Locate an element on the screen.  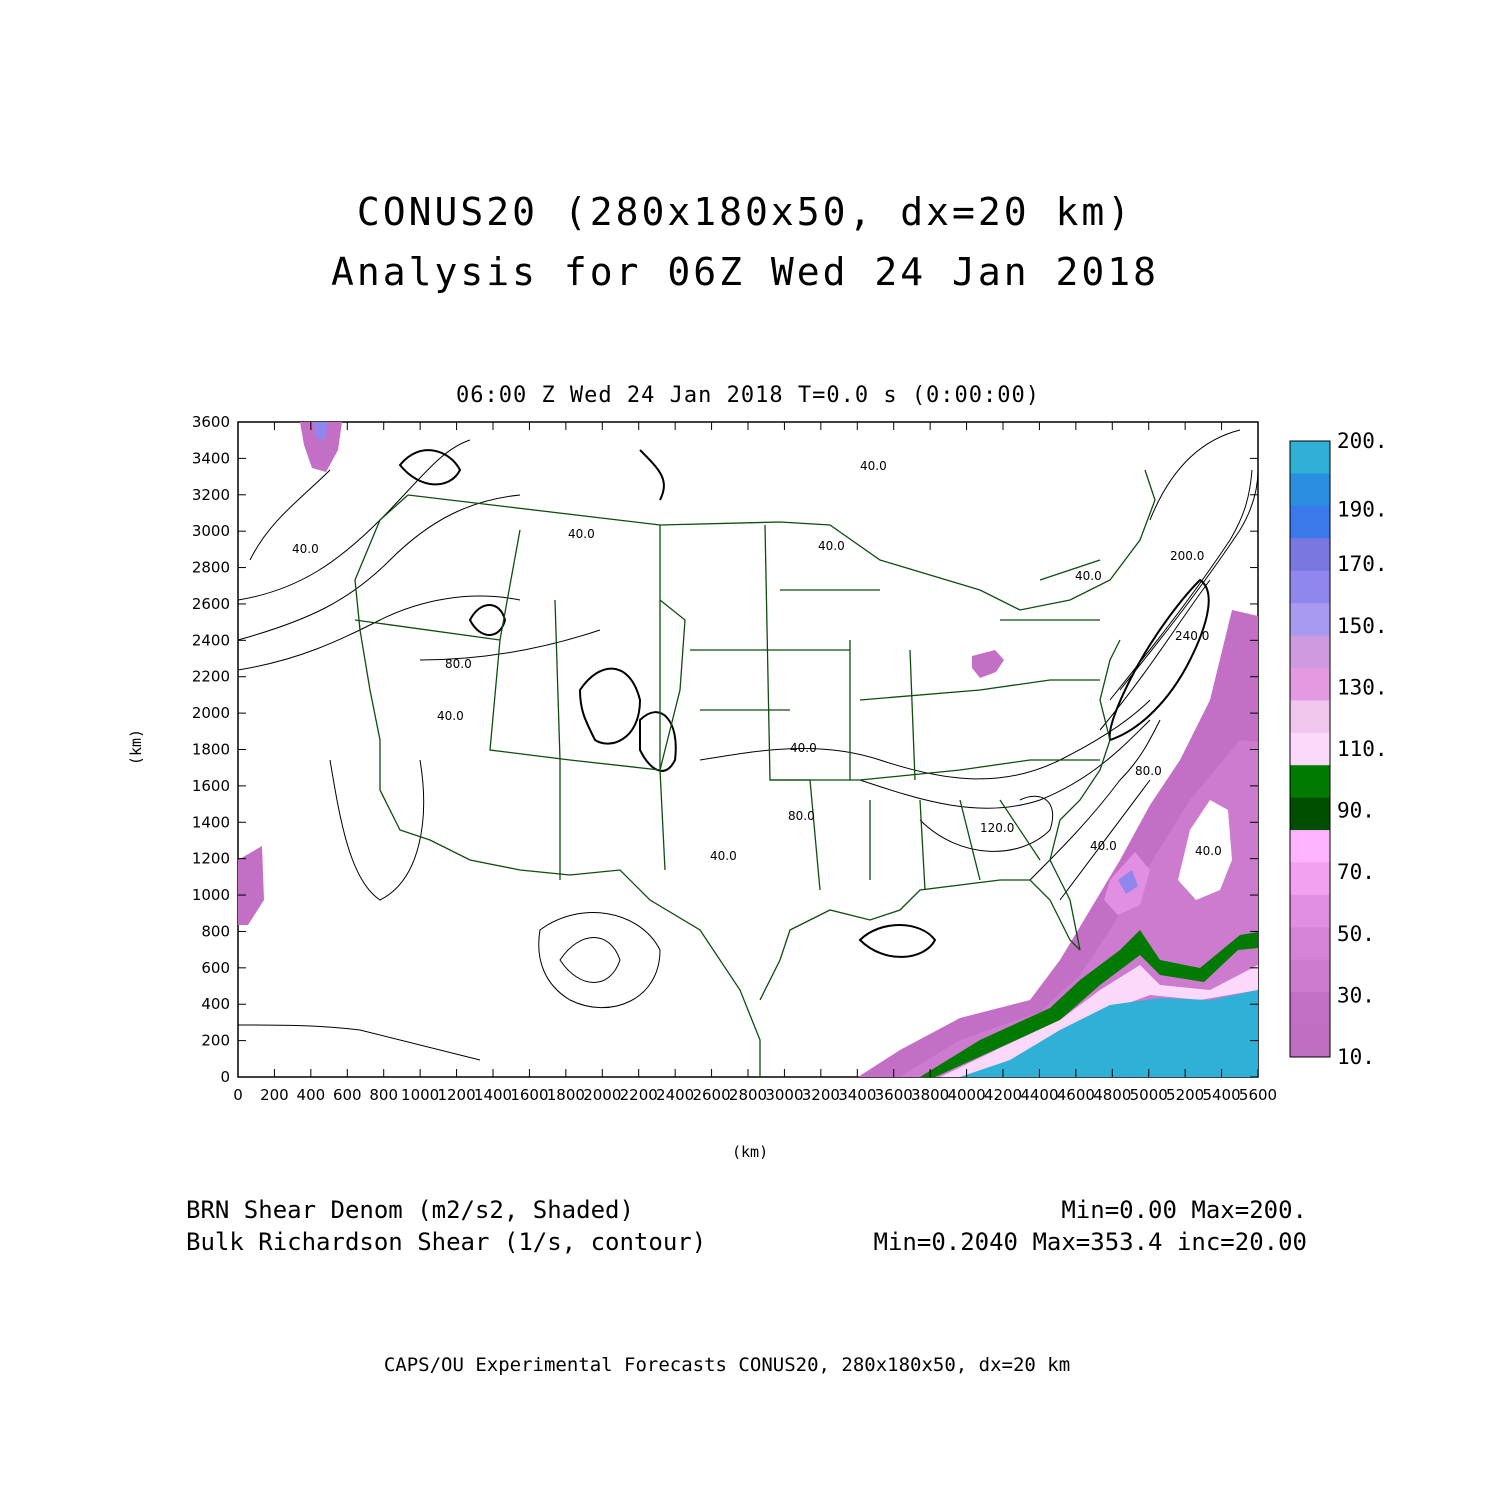
x-tick-label: 2800 is located at coordinates (748, 1095).